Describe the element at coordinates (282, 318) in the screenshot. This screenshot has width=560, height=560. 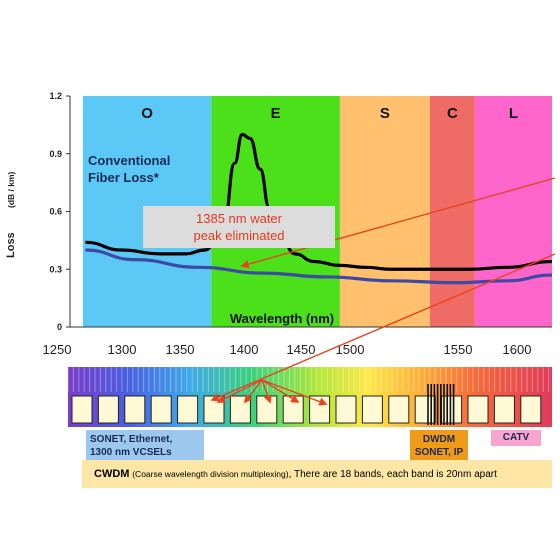
I see `x-axis-title: Wavelength (nm)` at that location.